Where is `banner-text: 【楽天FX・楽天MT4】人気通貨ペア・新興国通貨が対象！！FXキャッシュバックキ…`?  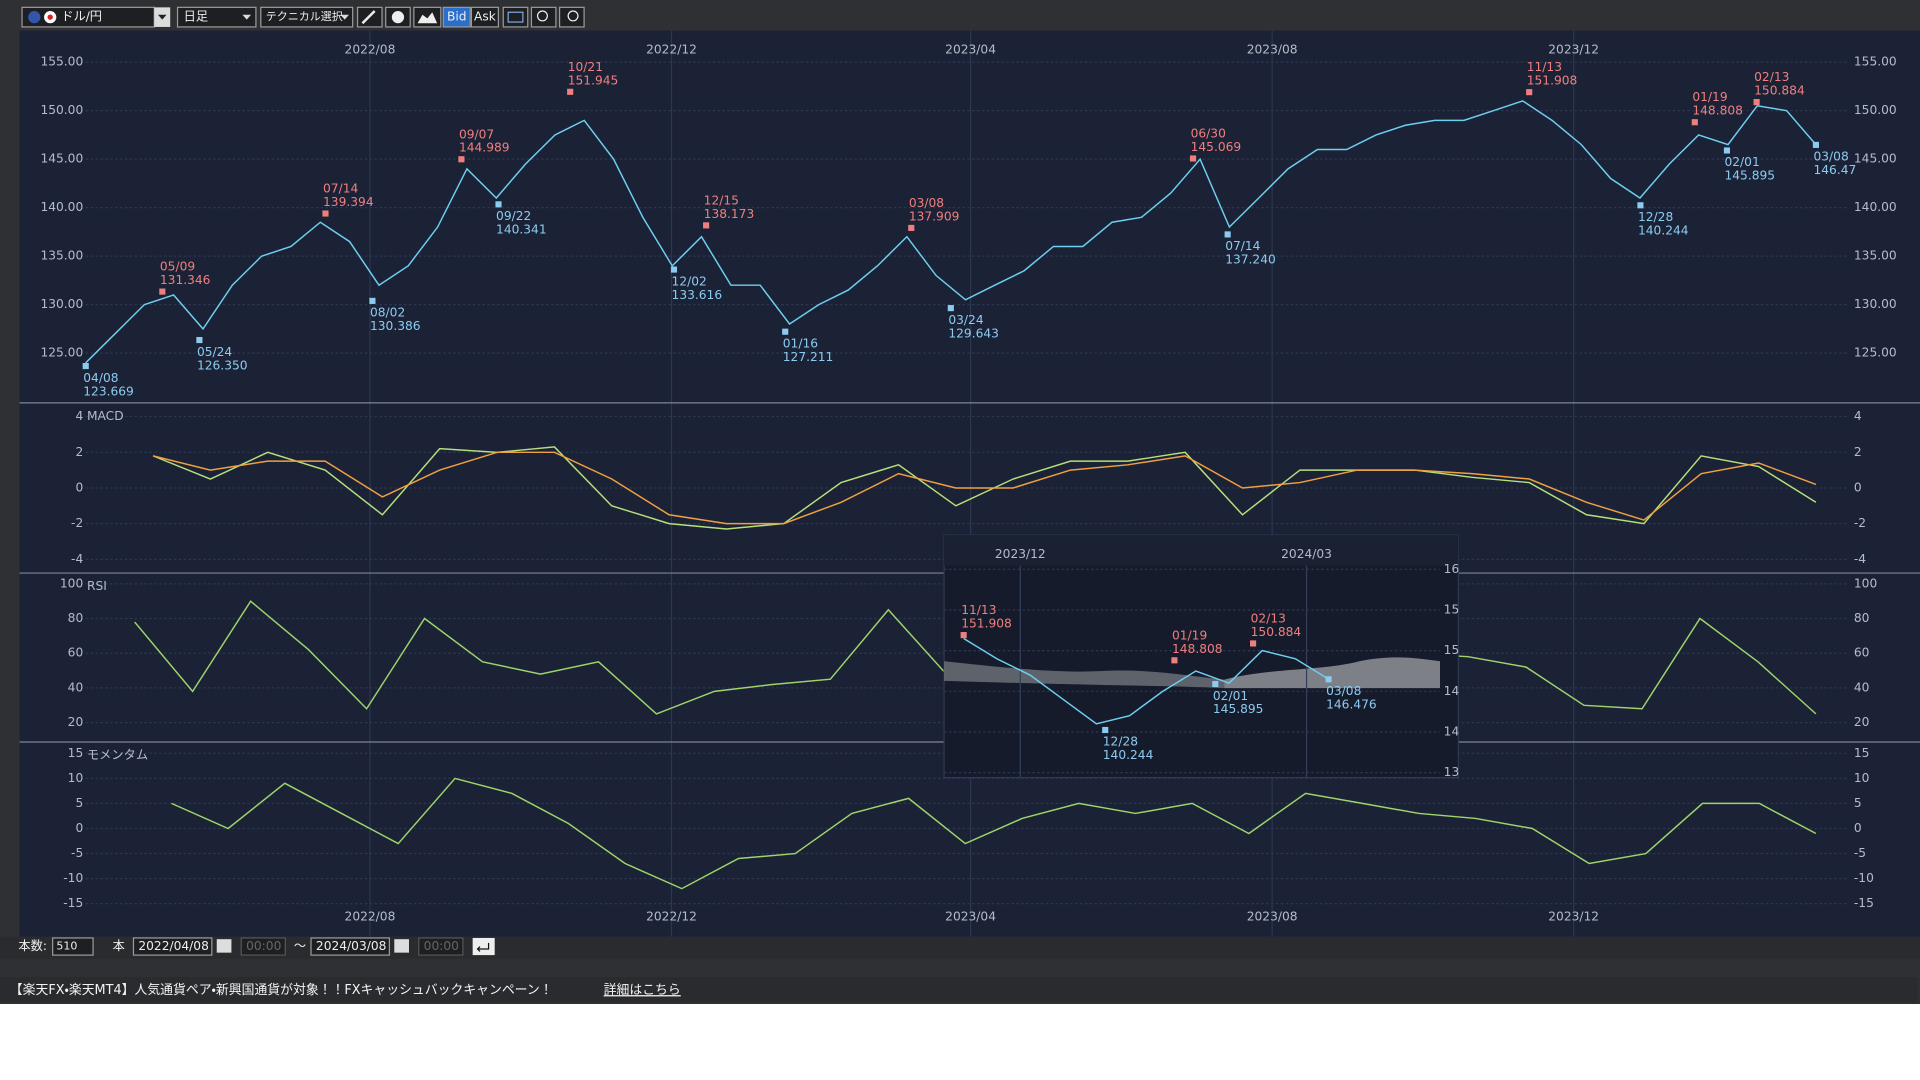 banner-text: 【楽天FX・楽天MT4】人気通貨ペア・新興国通貨が対象！！FXキャッシュバックキ… is located at coordinates (281, 990).